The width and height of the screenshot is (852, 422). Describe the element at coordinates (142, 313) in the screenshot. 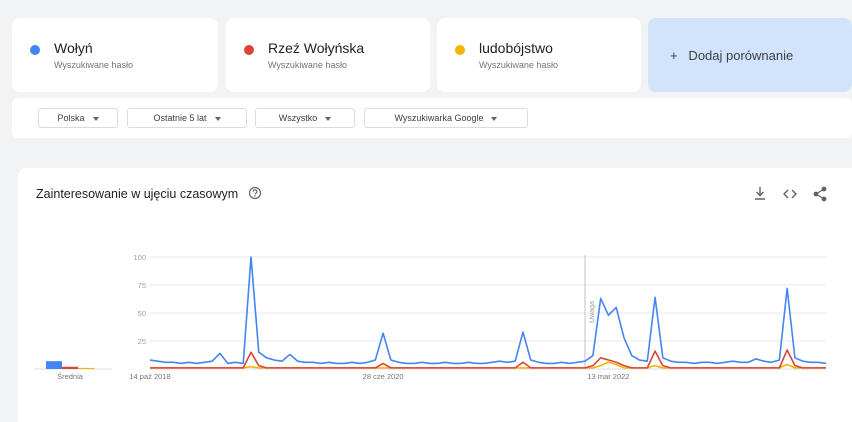

I see `y-tick-label: 50` at that location.